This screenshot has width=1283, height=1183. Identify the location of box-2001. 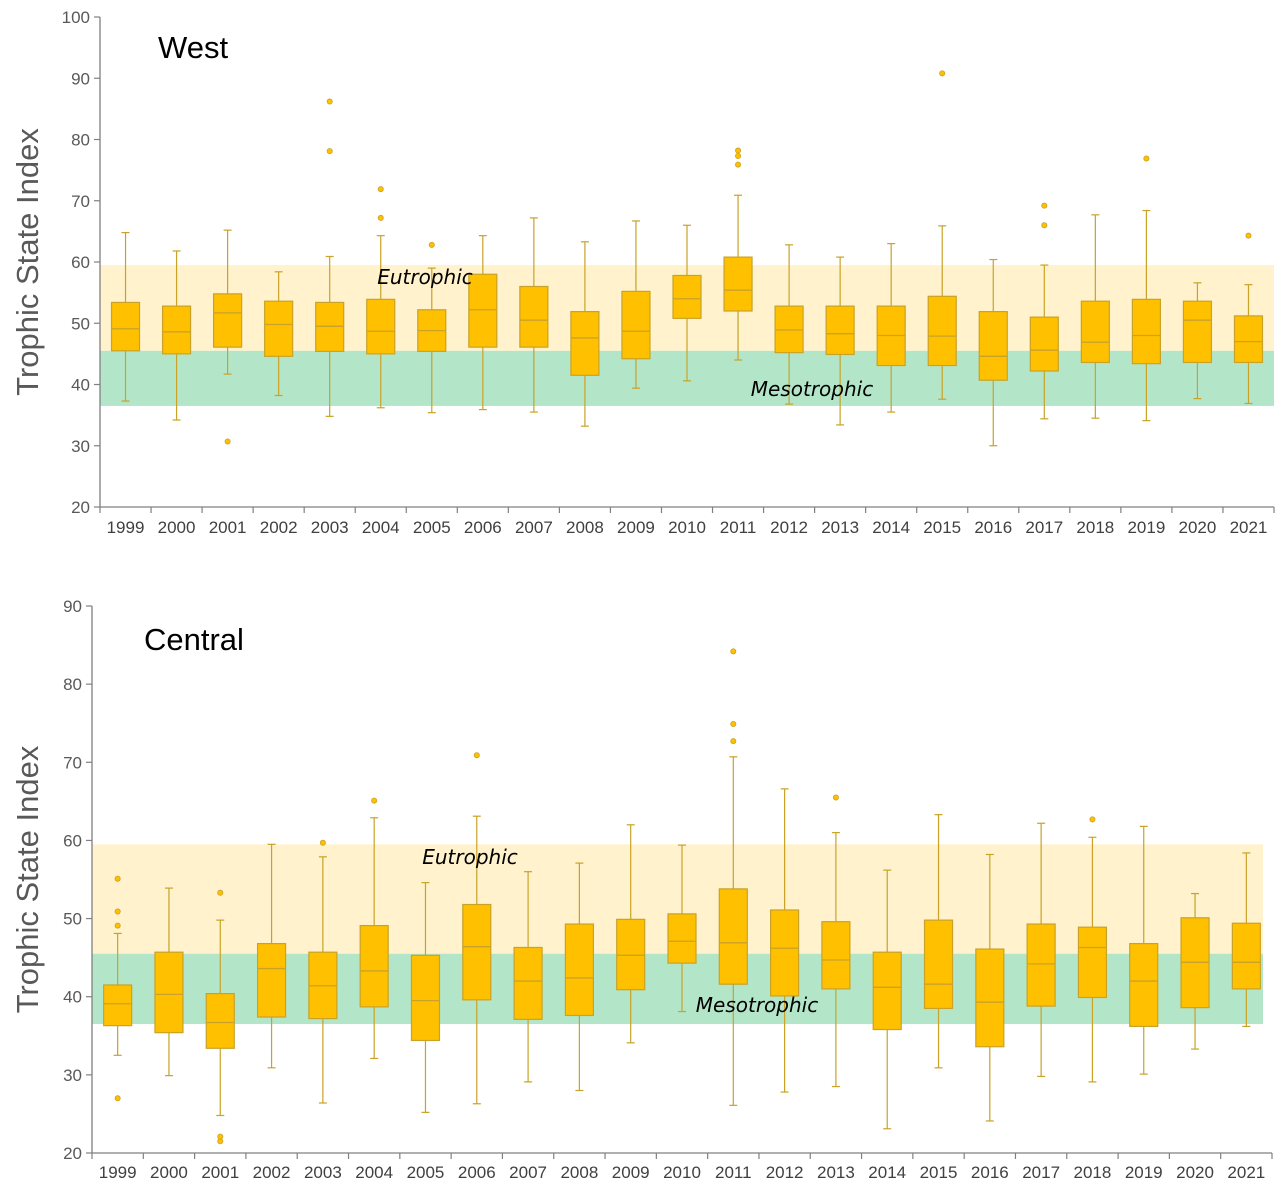
(228, 337).